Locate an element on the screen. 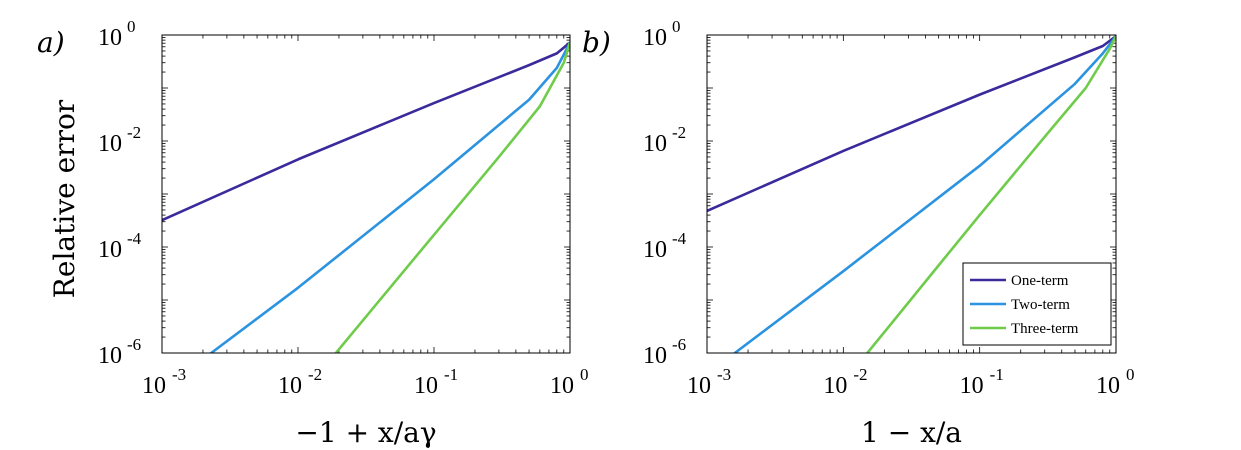 The image size is (1241, 450). legend-item: One-term is located at coordinates (1019, 281).